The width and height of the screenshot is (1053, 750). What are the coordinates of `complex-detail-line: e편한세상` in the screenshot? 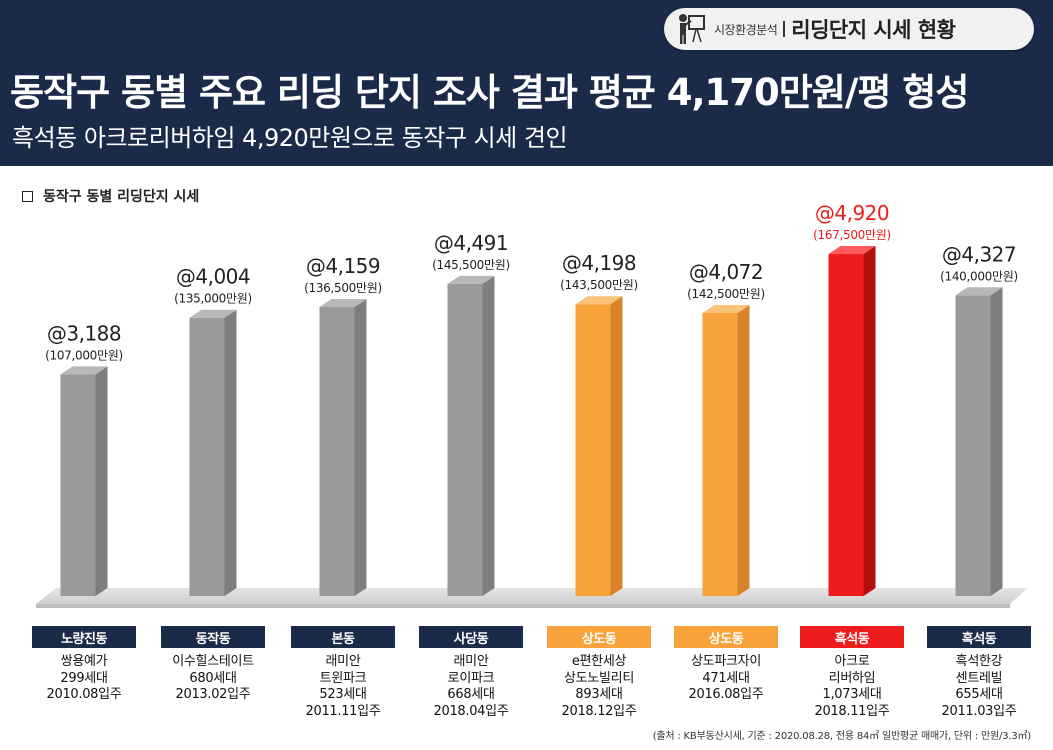 It's located at (599, 661).